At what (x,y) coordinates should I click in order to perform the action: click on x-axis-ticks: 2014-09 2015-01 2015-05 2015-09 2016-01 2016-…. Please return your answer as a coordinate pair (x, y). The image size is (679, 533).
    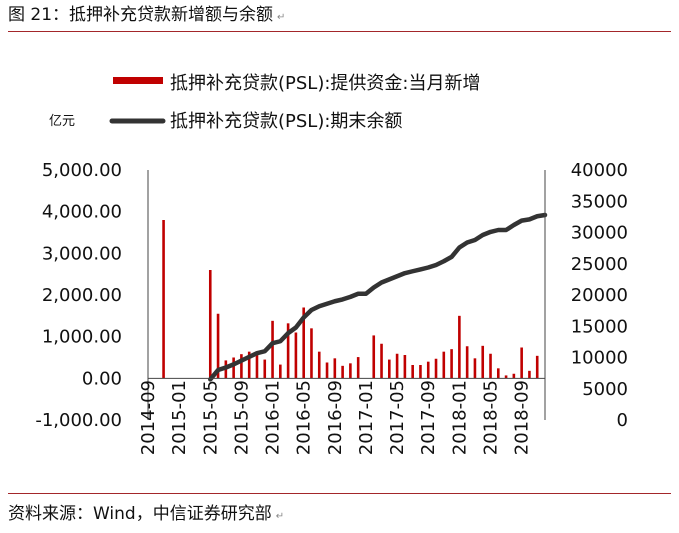
    Looking at the image, I should click on (335, 417).